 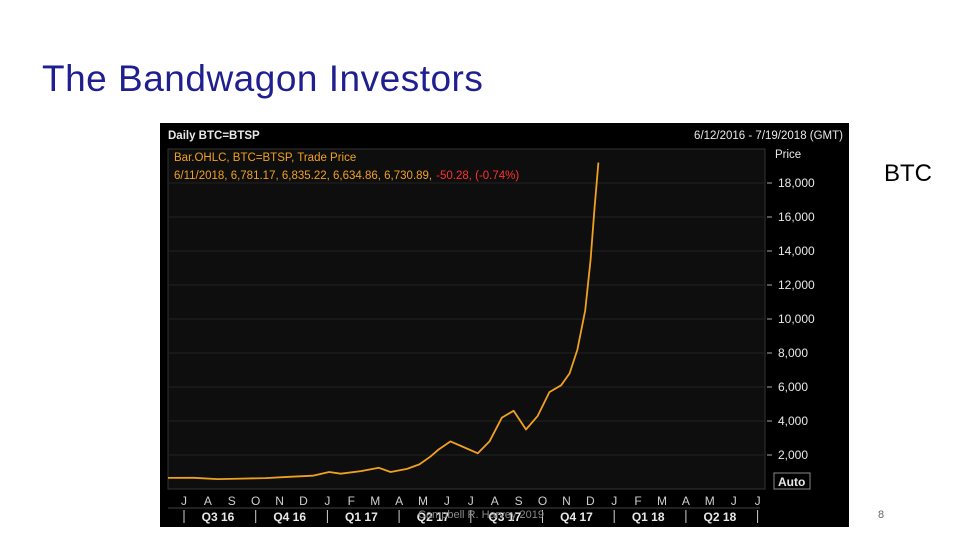 What do you see at coordinates (504, 517) in the screenshot?
I see `quarter-label: Q3 17` at bounding box center [504, 517].